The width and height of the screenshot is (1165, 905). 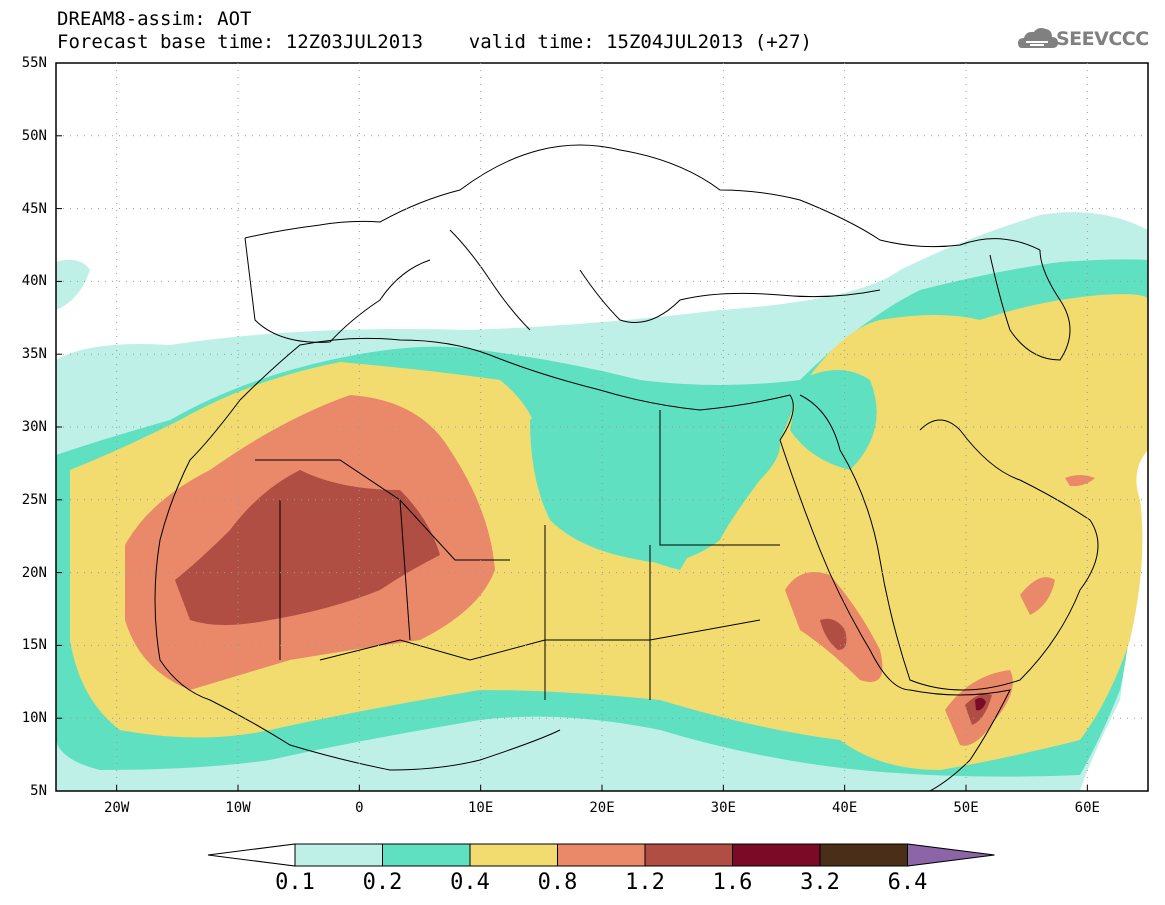 What do you see at coordinates (845, 565) in the screenshot?
I see `coastline-red-sea` at bounding box center [845, 565].